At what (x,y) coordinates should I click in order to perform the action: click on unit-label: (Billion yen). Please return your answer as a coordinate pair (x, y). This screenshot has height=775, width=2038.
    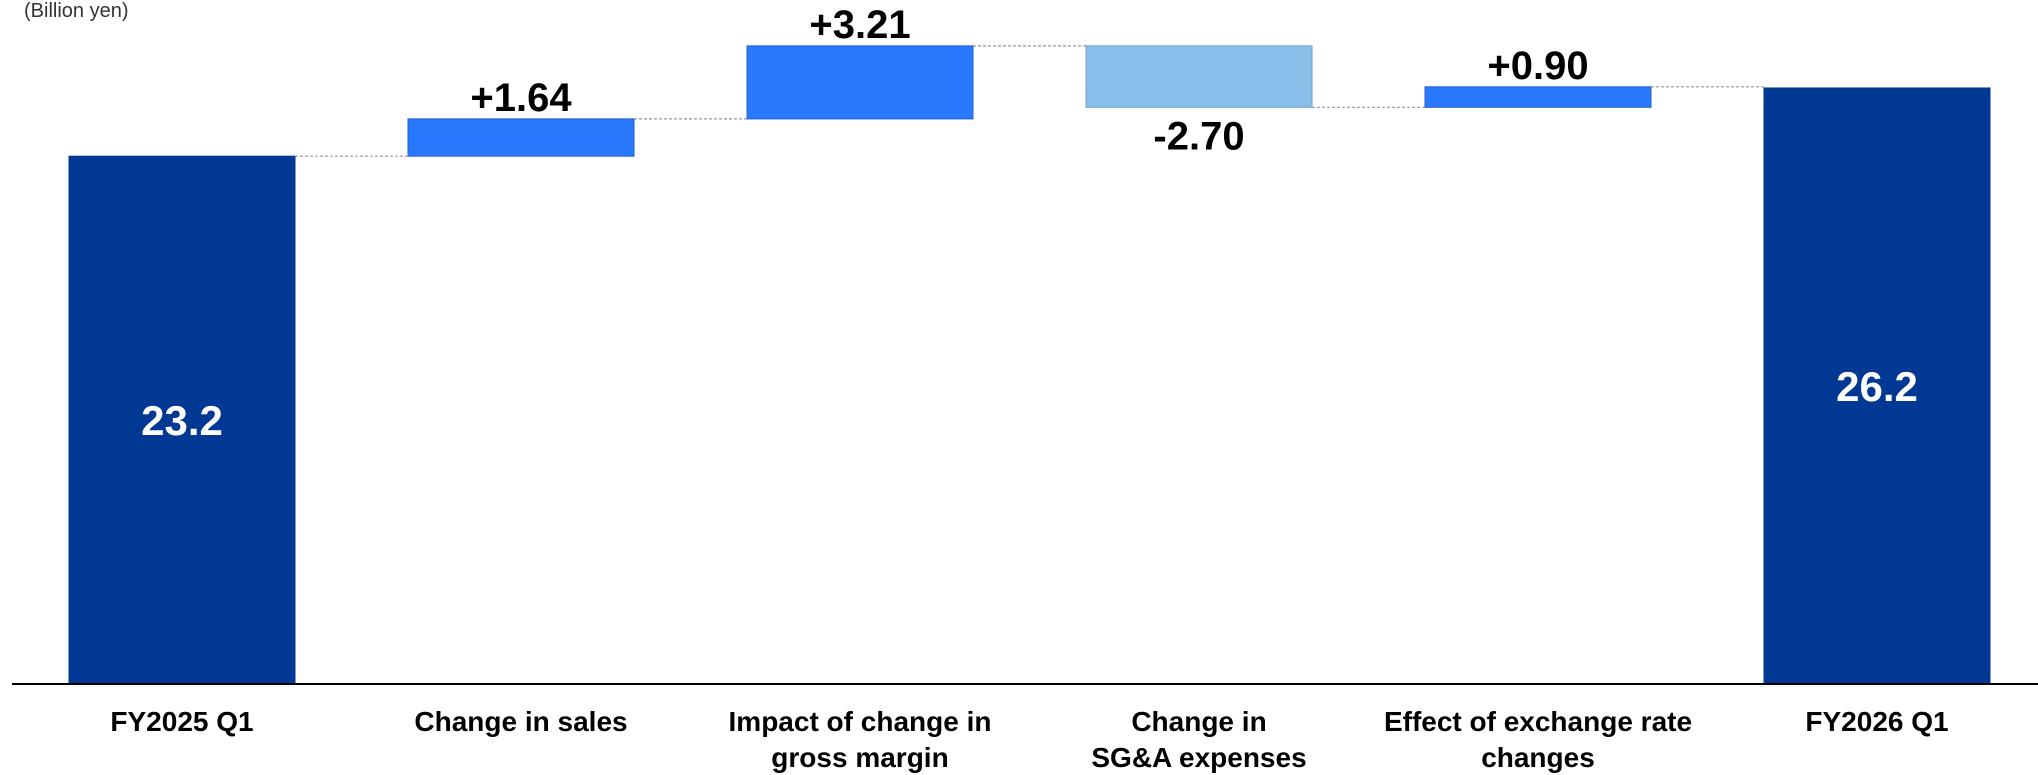
    Looking at the image, I should click on (76, 11).